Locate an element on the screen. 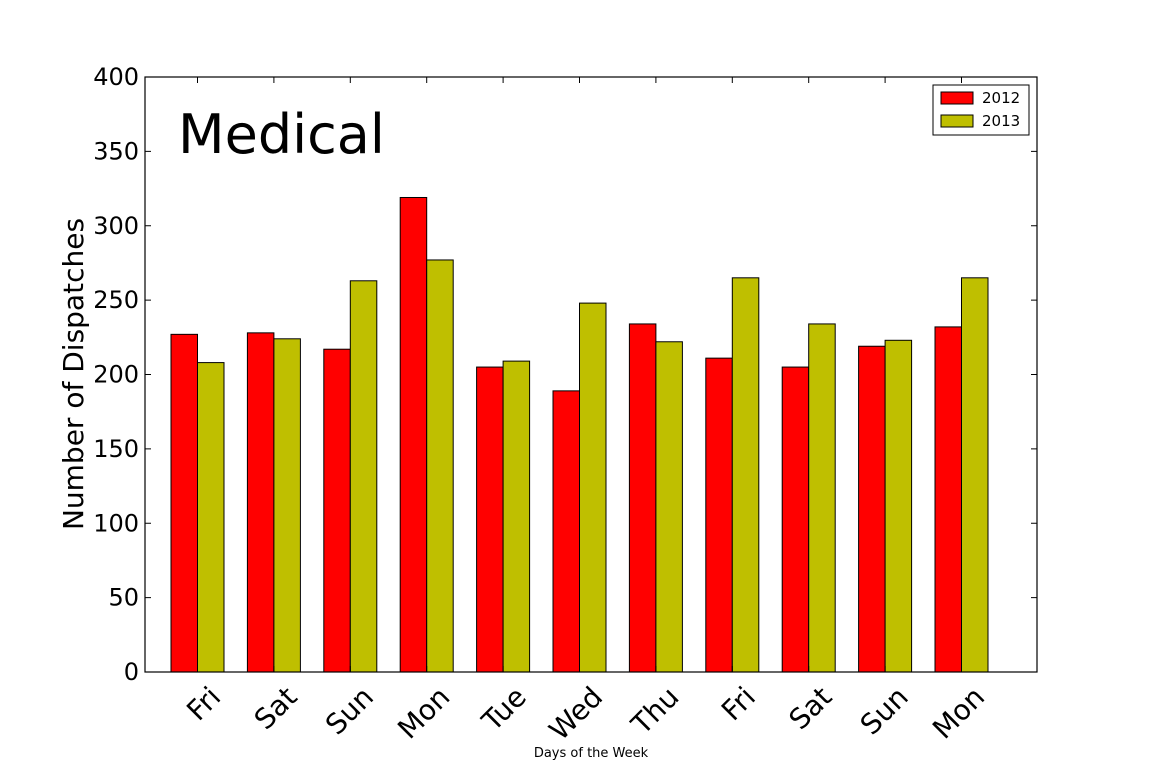  x-tick-label-2: Sun is located at coordinates (349, 710).